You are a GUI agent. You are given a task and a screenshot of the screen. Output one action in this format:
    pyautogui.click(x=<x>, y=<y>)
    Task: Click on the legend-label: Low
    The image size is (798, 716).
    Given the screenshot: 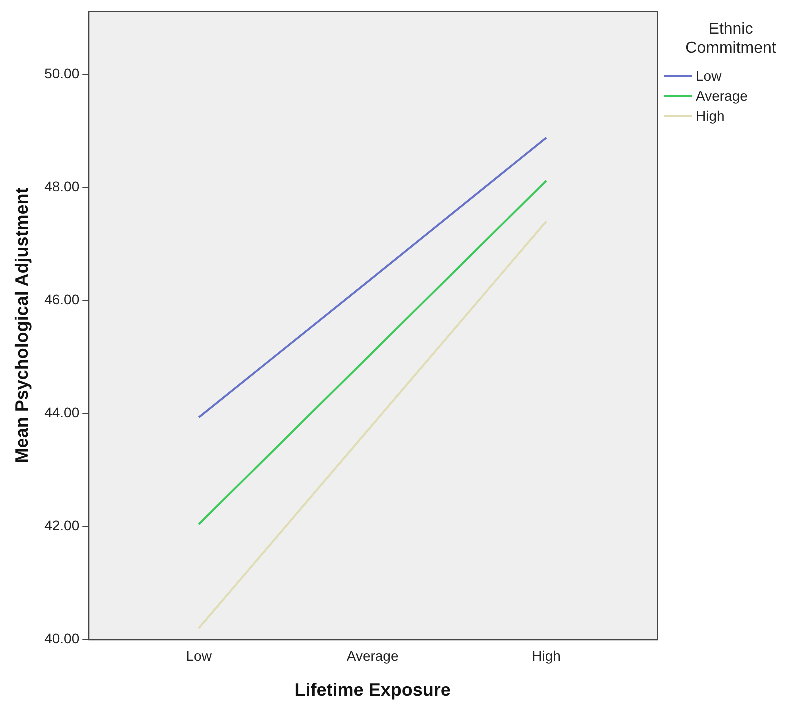 What is the action you would take?
    pyautogui.click(x=709, y=76)
    